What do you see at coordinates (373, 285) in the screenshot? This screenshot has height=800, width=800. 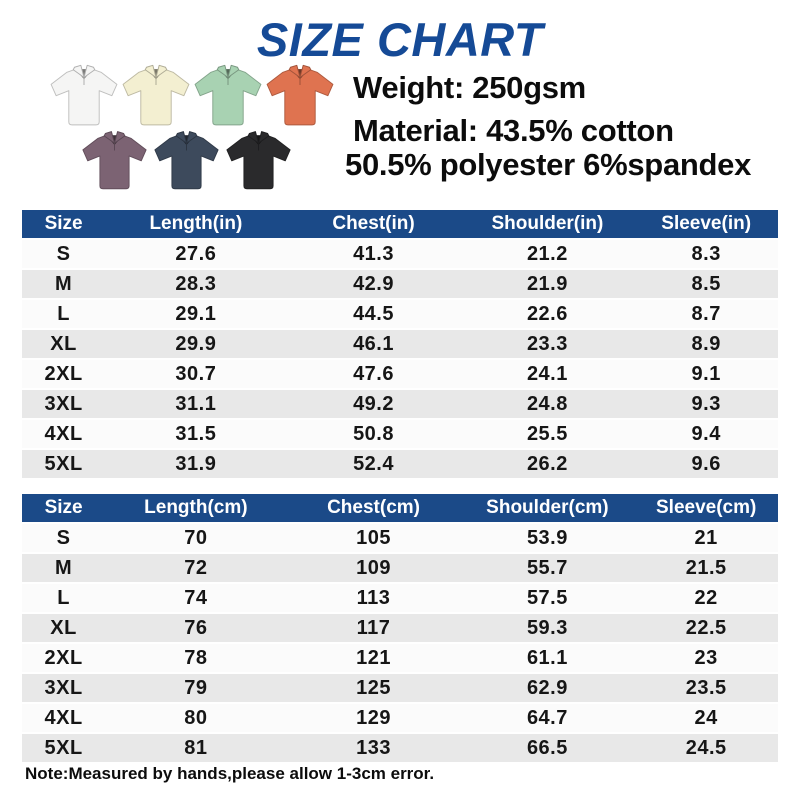 I see `value-cell: 42.9` at bounding box center [373, 285].